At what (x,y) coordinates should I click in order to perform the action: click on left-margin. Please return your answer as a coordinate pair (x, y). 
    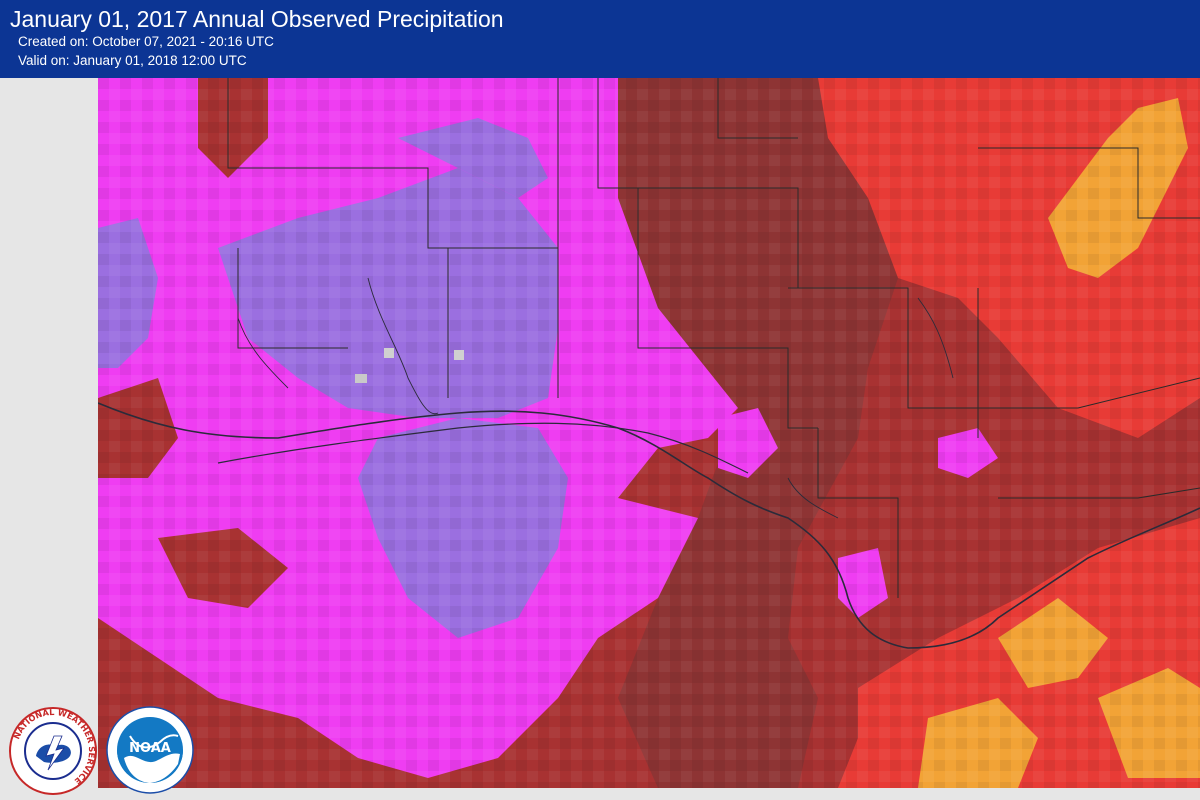
    Looking at the image, I should click on (49, 439).